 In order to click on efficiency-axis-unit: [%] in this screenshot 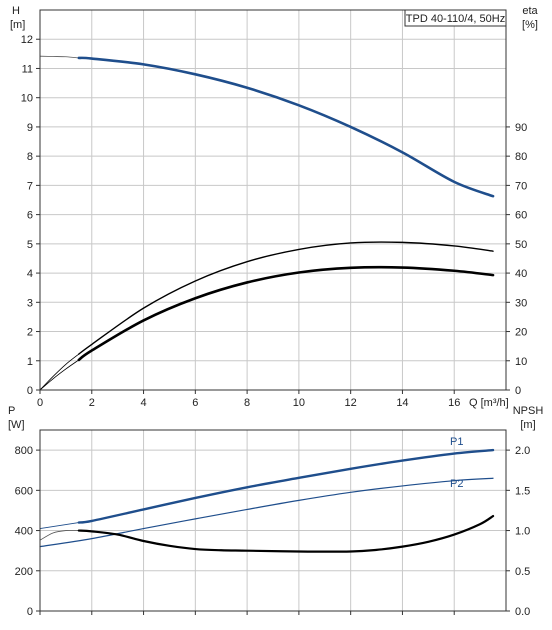, I will do `click(530, 25)`.